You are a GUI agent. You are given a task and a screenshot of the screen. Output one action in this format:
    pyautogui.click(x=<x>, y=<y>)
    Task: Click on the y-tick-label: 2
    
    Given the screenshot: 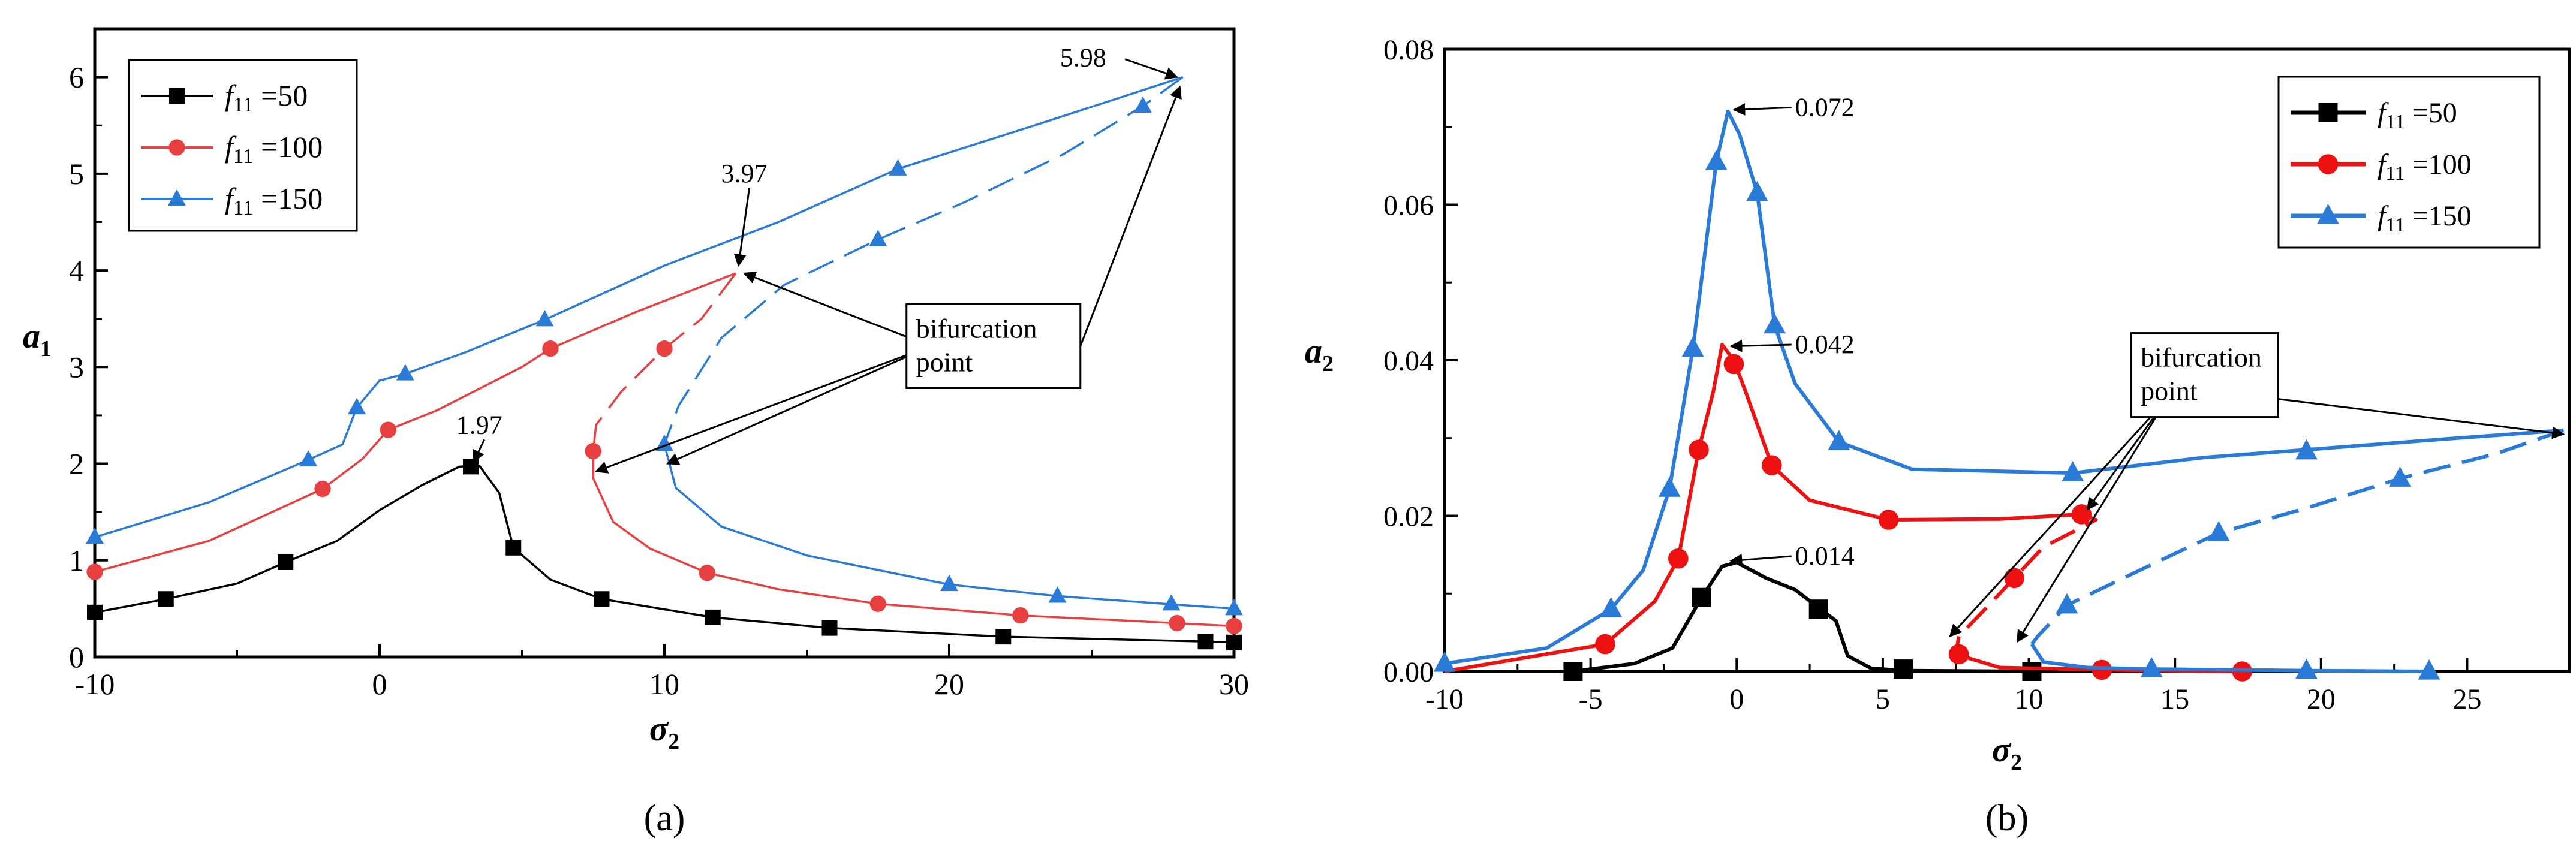 What is the action you would take?
    pyautogui.click(x=76, y=464)
    